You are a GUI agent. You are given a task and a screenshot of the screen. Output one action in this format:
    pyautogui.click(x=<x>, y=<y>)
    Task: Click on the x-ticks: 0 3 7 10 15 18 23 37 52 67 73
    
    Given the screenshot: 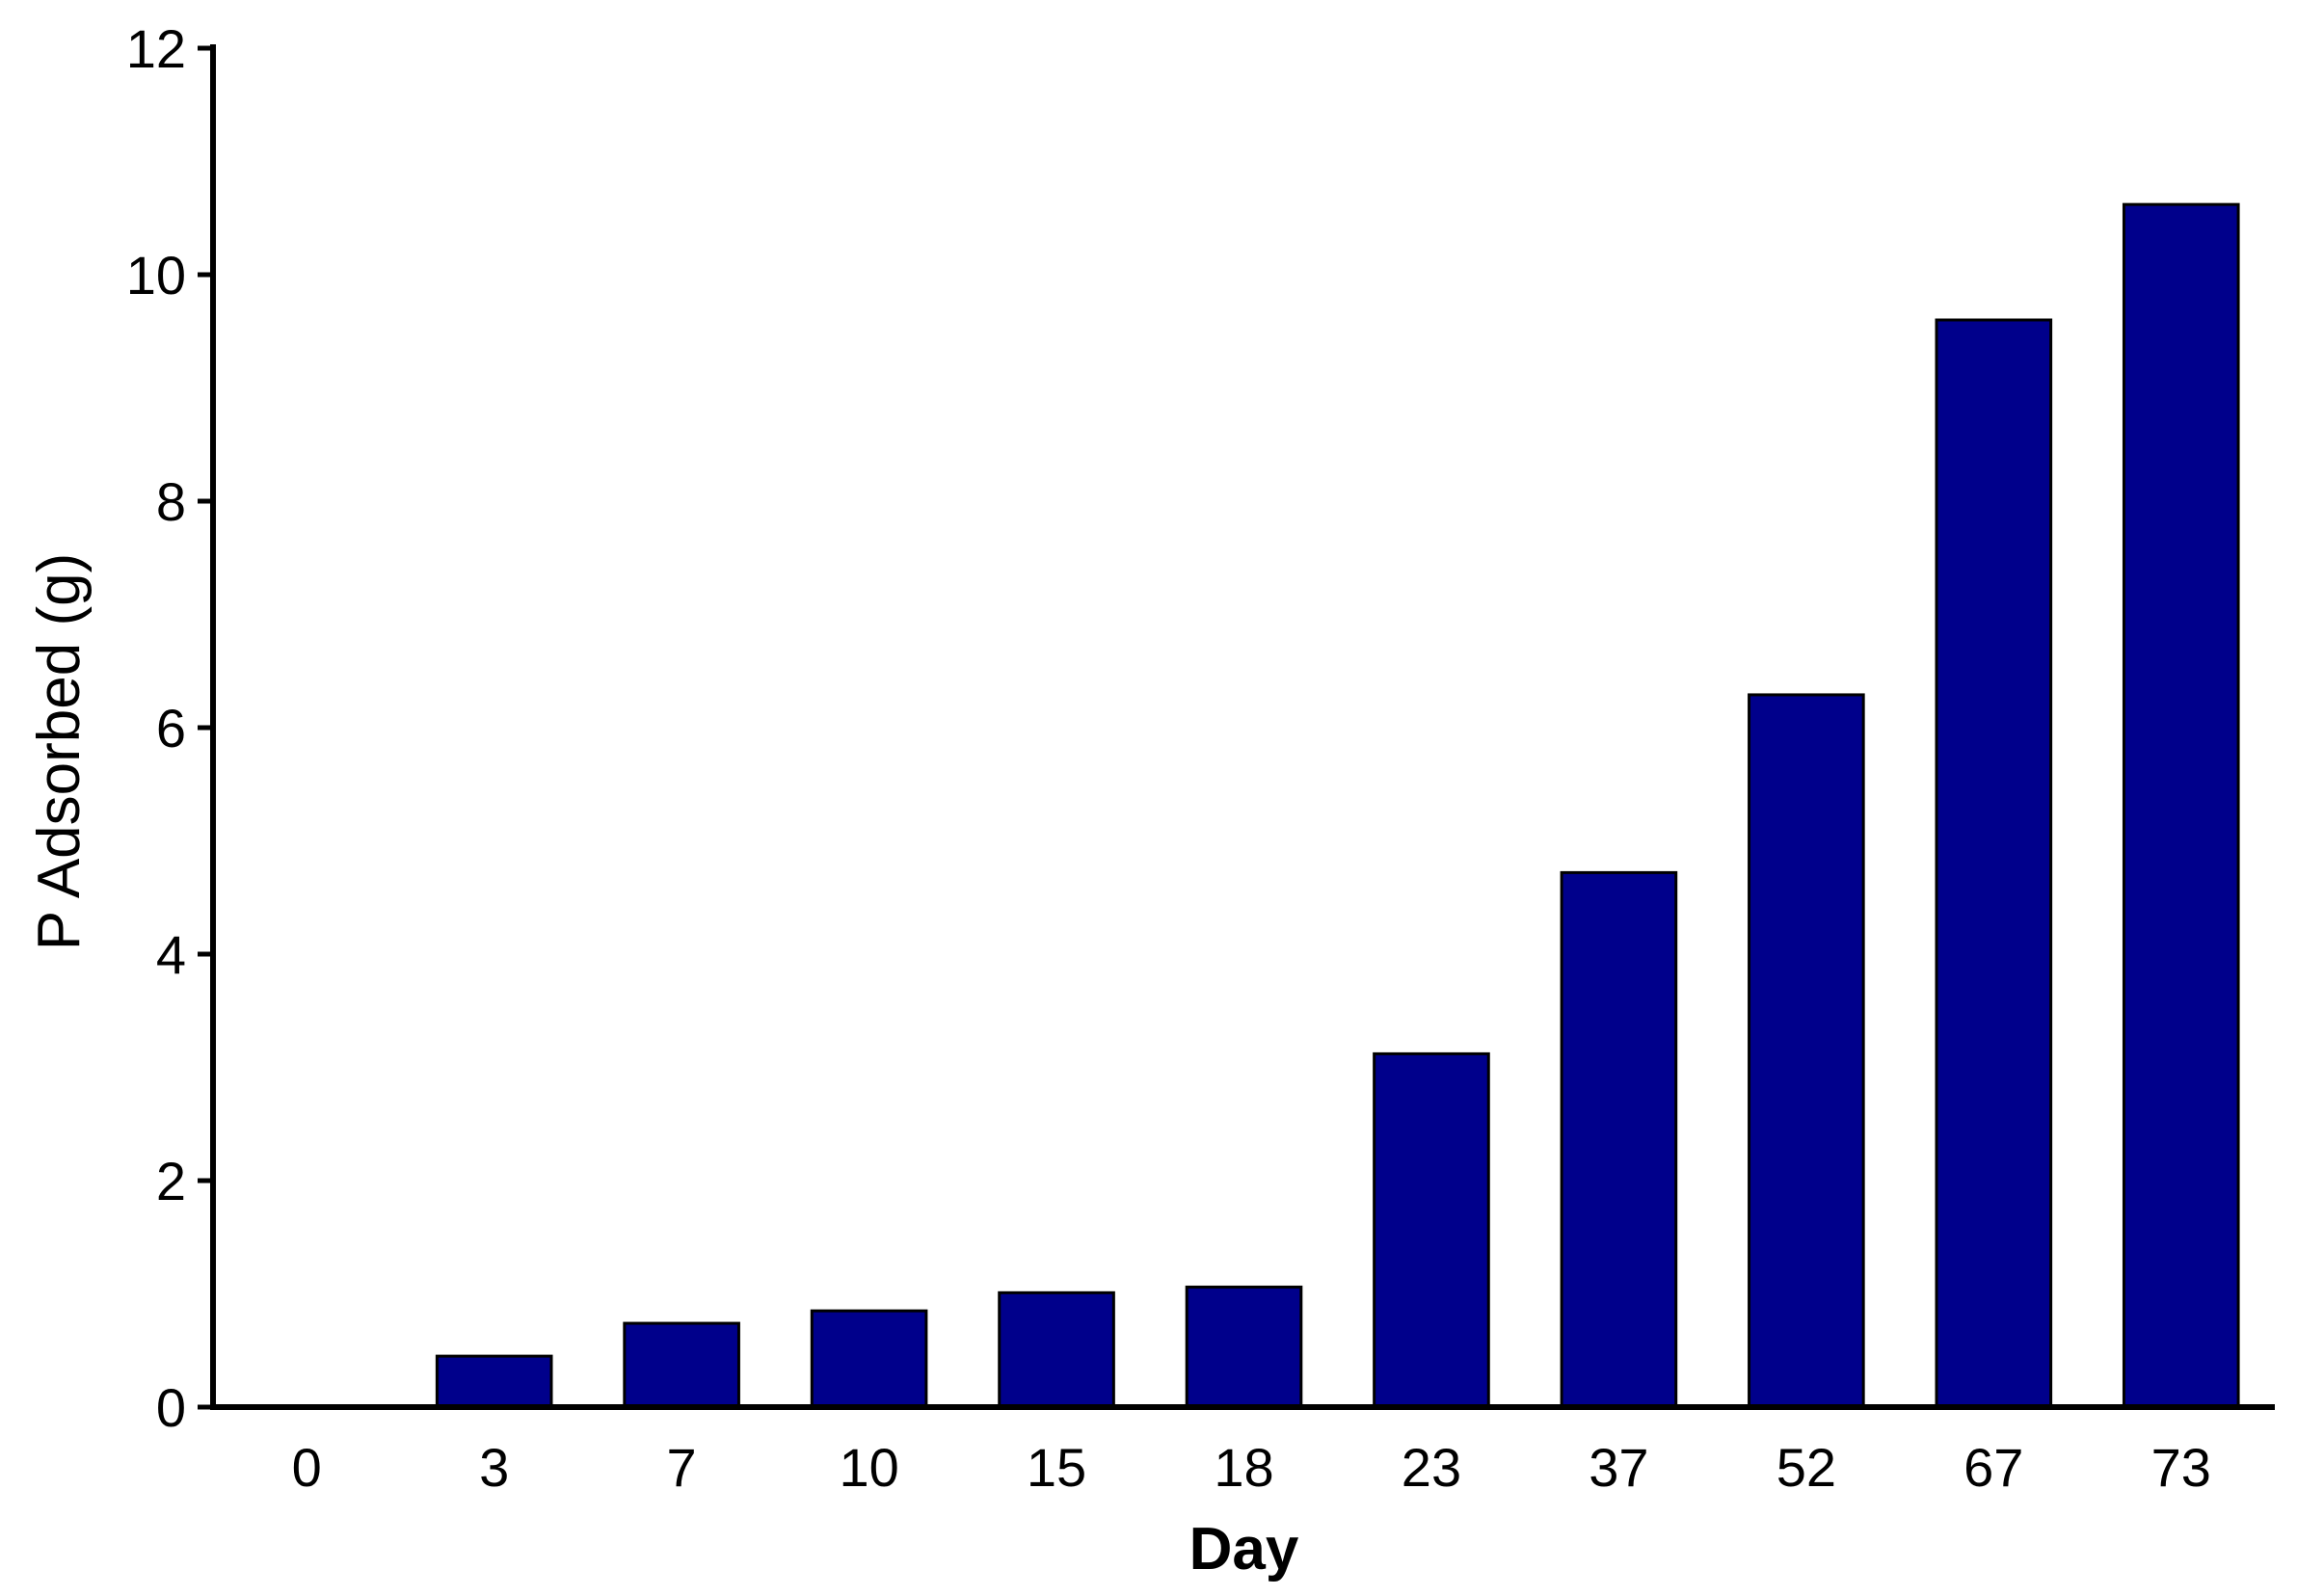 What is the action you would take?
    pyautogui.click(x=1251, y=1467)
    